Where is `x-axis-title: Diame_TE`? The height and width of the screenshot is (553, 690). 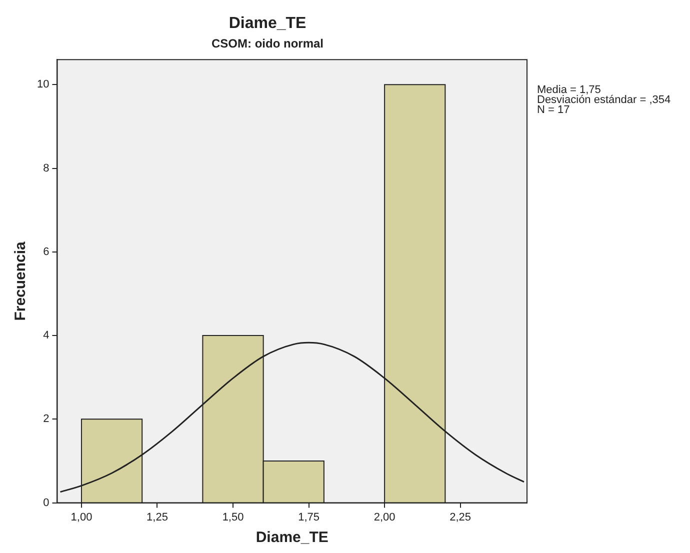
x-axis-title: Diame_TE is located at coordinates (292, 537).